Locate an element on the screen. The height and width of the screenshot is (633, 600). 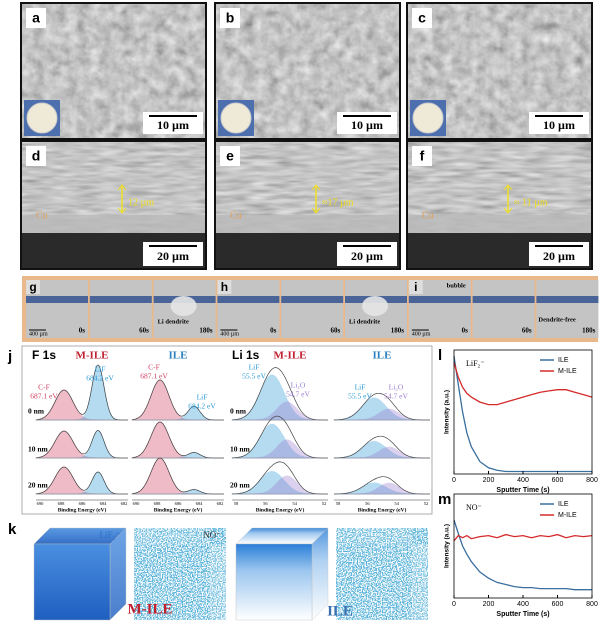
panel-letter: d is located at coordinates (36, 156).